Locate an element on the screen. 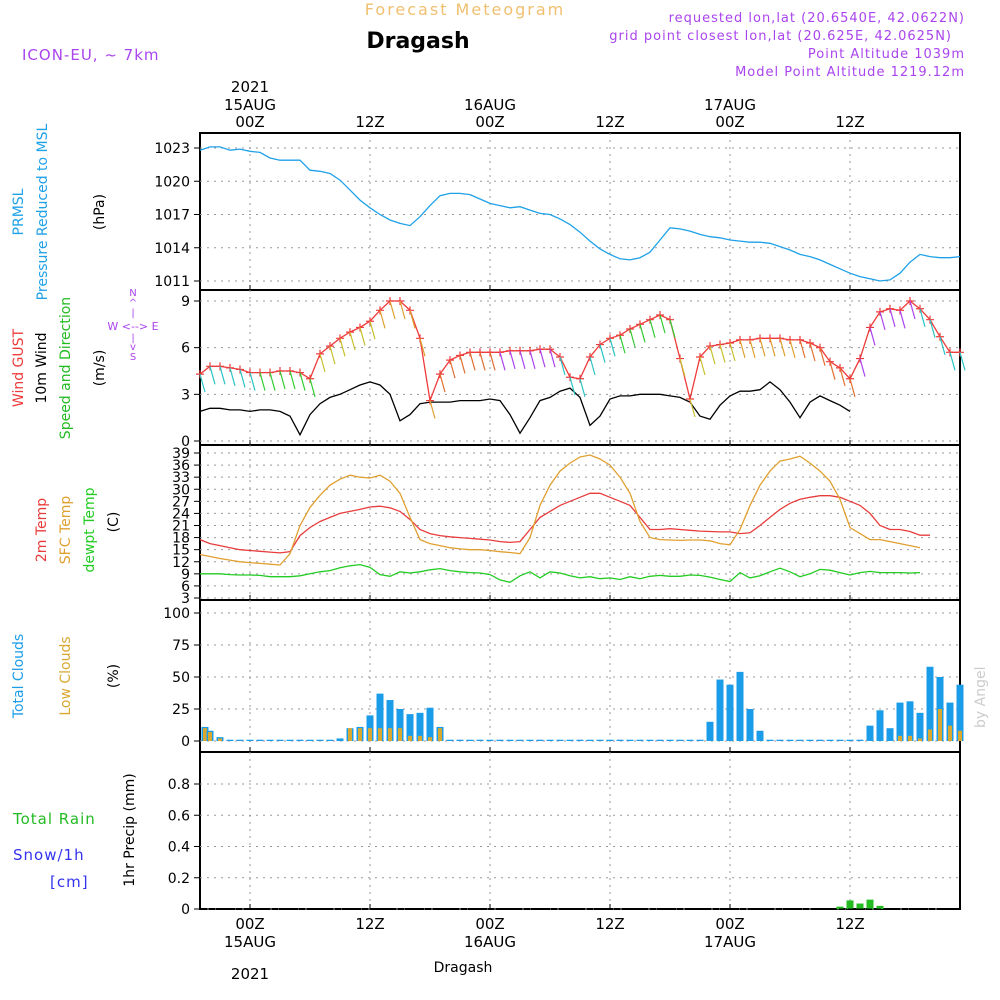  chart-title: Forecast Meteogram is located at coordinates (465, 9).